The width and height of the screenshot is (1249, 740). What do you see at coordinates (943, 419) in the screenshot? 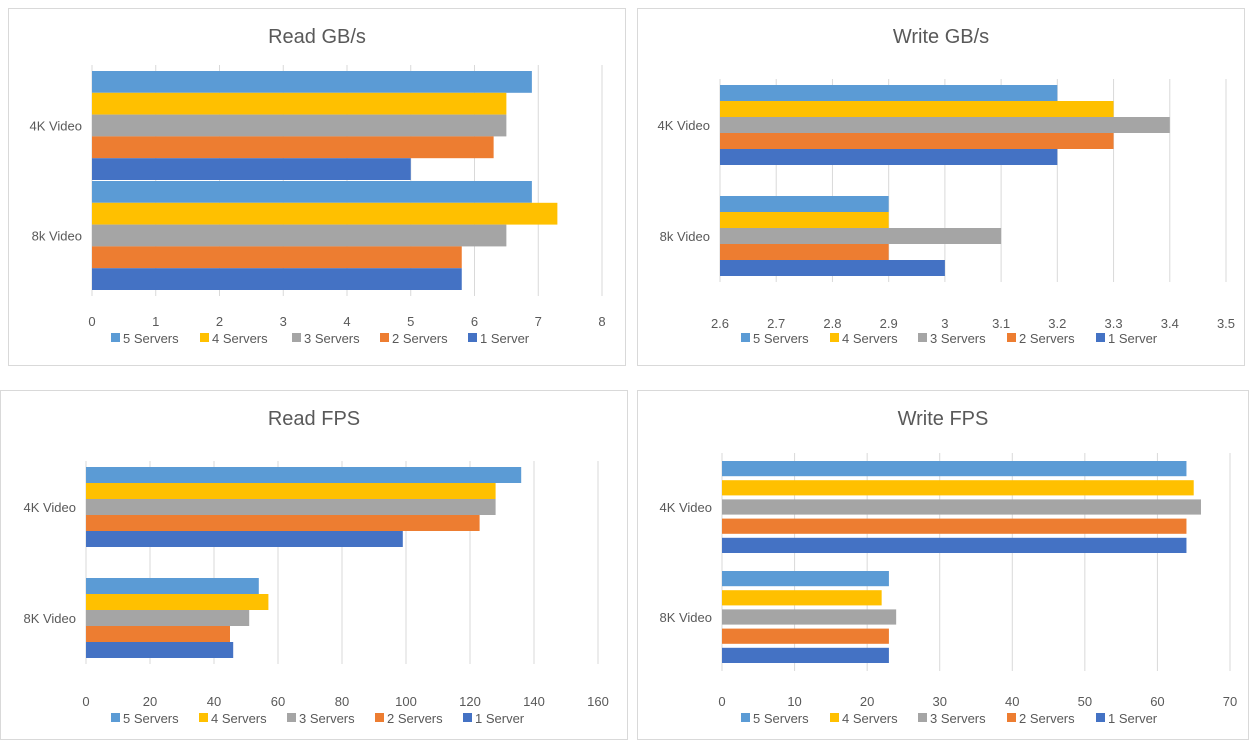
I see `chart-title: Write FPS` at bounding box center [943, 419].